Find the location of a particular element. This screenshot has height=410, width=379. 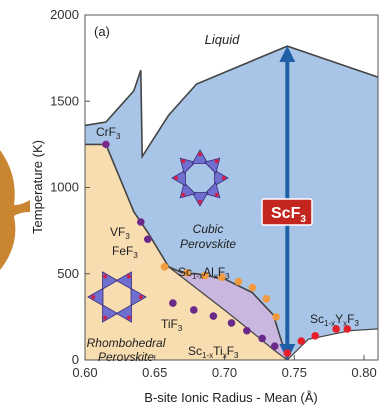

x-tick-label-0: 0.60 is located at coordinates (84, 372).